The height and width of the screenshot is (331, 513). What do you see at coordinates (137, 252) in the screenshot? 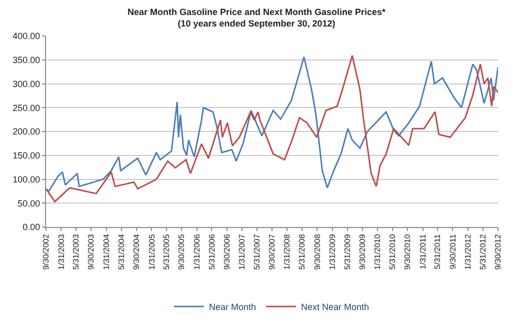
I see `x-tick-label: 9/30/2004` at bounding box center [137, 252].